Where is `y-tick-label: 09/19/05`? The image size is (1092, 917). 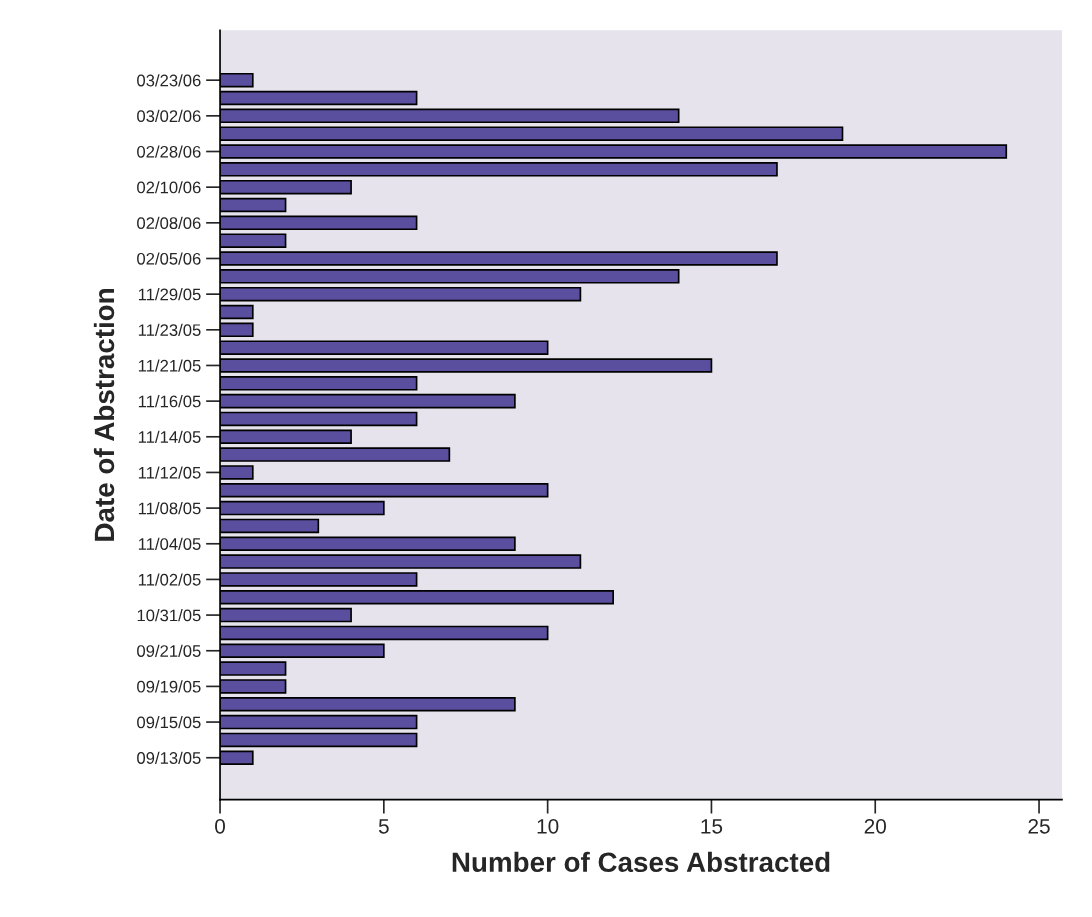 y-tick-label: 09/19/05 is located at coordinates (169, 686).